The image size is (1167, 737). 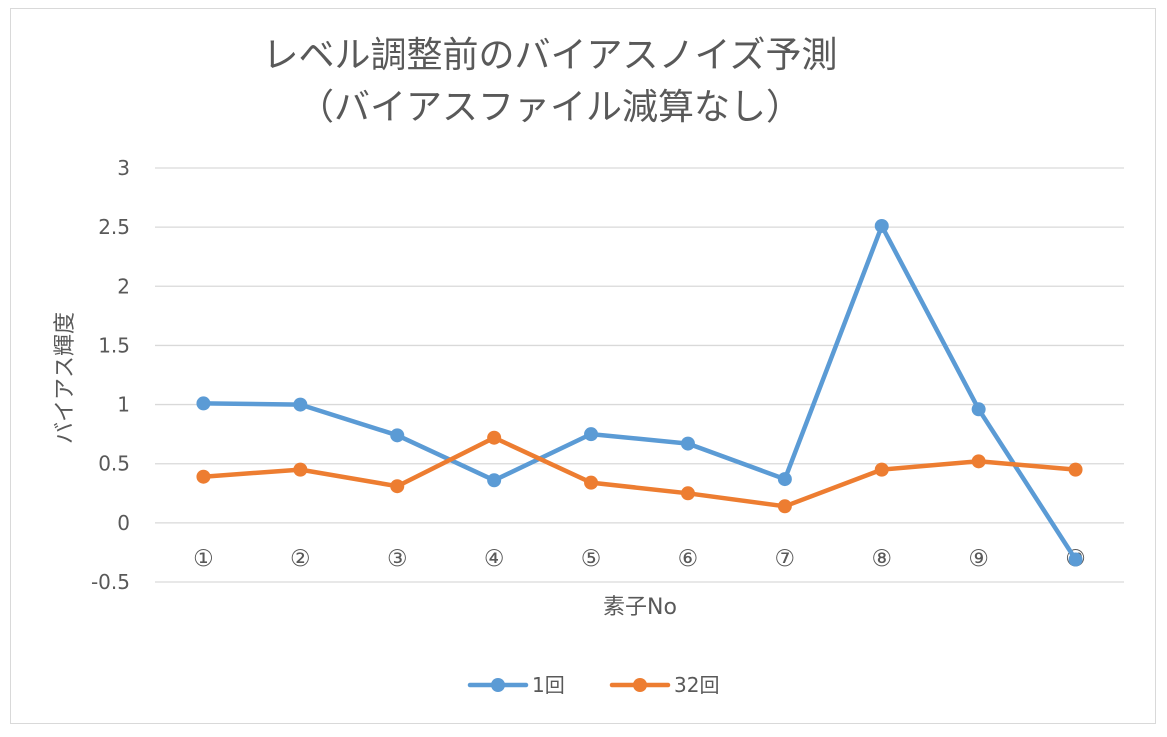 What do you see at coordinates (114, 227) in the screenshot?
I see `y-tick-label: 2.5` at bounding box center [114, 227].